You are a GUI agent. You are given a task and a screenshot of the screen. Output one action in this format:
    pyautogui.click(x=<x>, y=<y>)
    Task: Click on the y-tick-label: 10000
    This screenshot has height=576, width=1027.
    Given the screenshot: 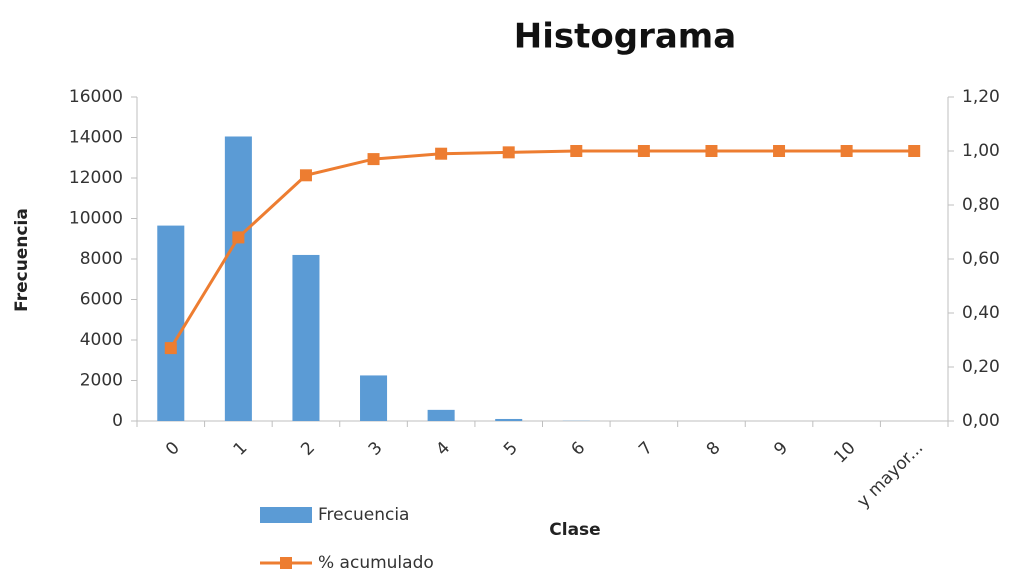 What is the action you would take?
    pyautogui.click(x=96, y=219)
    